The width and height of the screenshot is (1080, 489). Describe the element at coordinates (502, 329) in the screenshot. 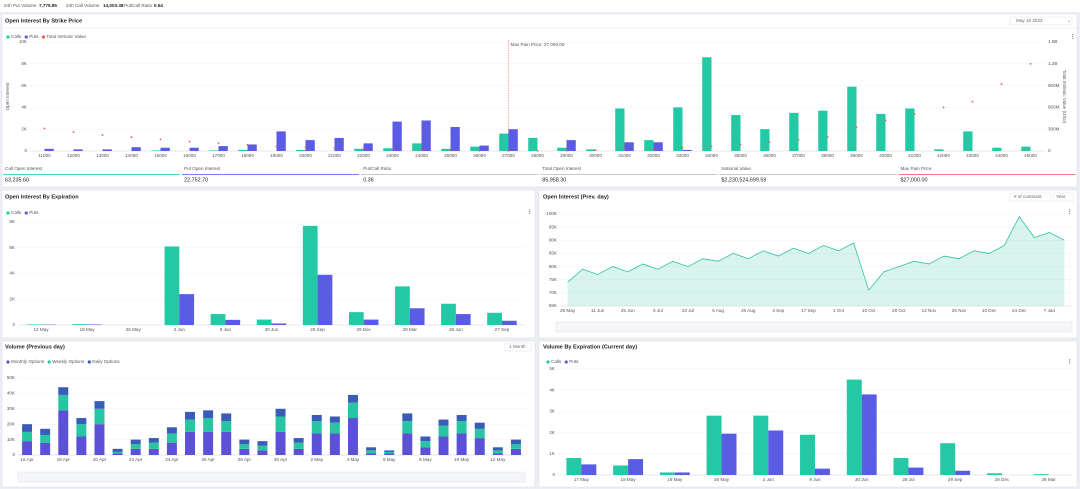

I see `x-tick-label: 27 Sep` at that location.